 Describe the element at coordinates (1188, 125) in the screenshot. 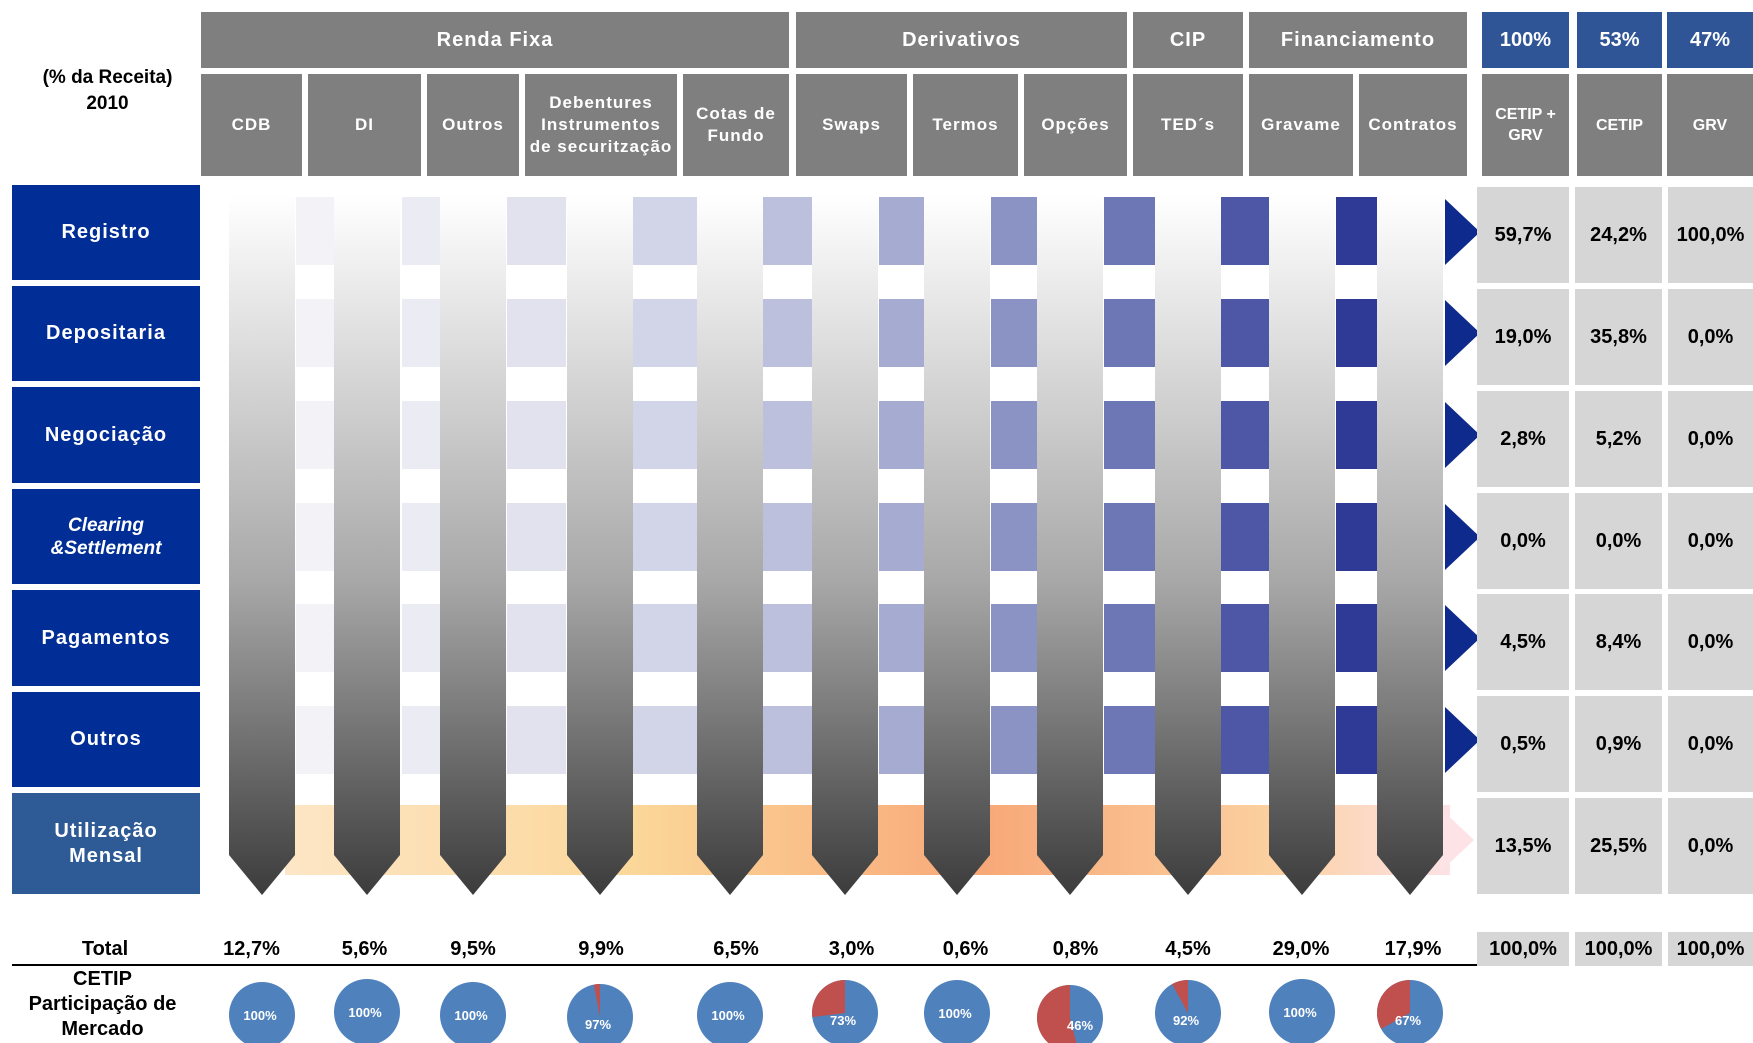

I see `instrument-header-teds: TED´s` at that location.